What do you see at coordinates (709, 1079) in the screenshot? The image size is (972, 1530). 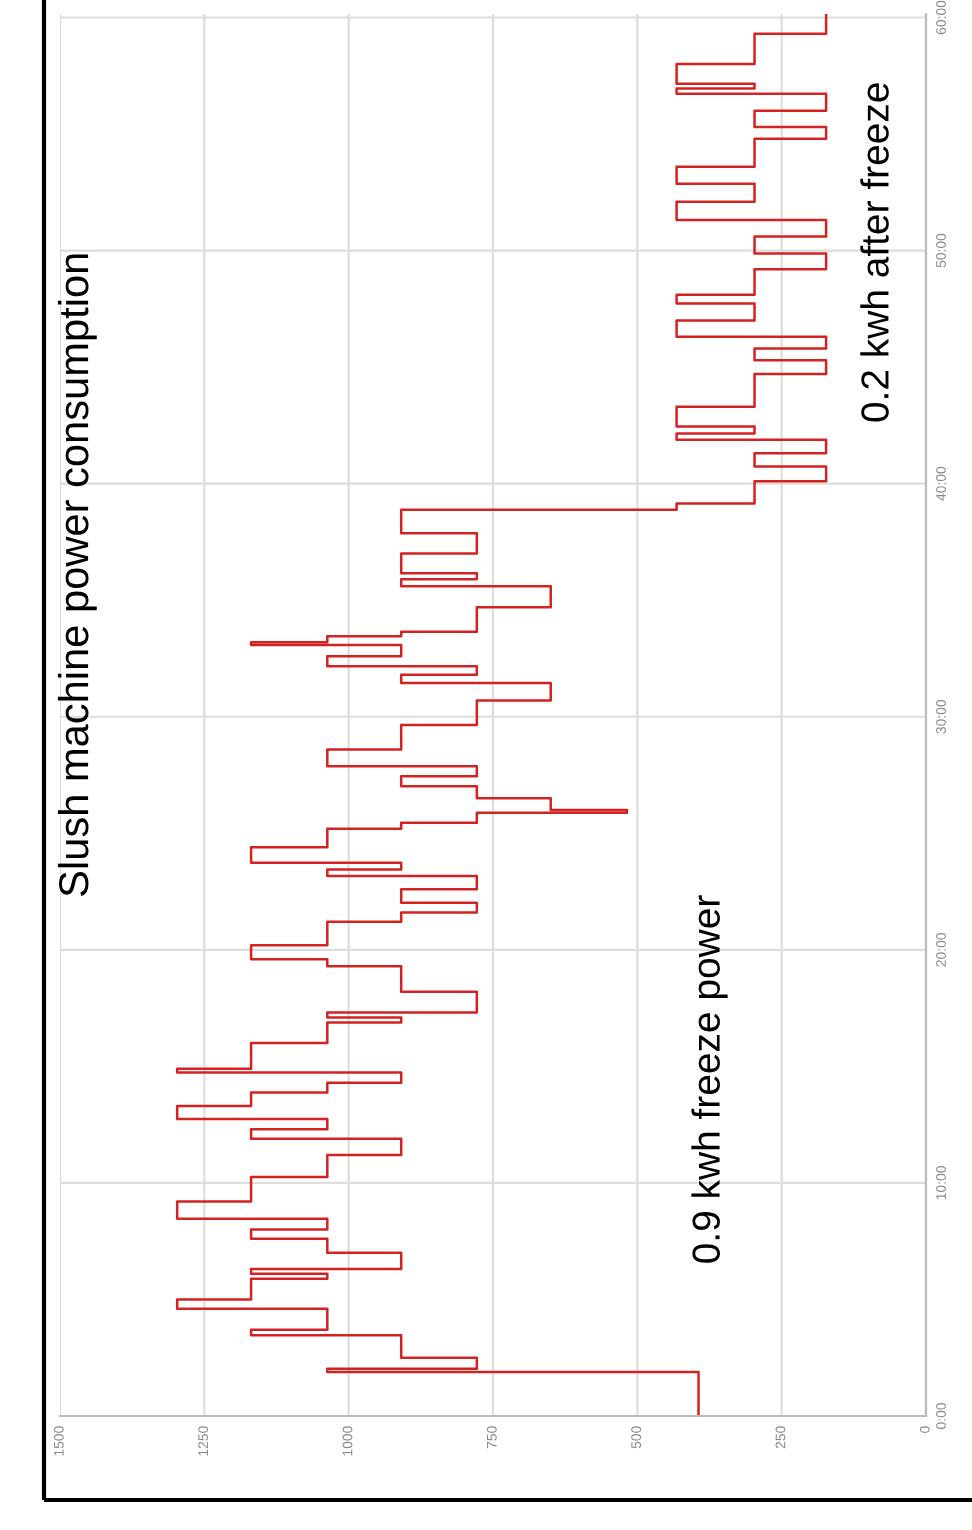 I see `annotation: 0.9 kwh freeze power` at bounding box center [709, 1079].